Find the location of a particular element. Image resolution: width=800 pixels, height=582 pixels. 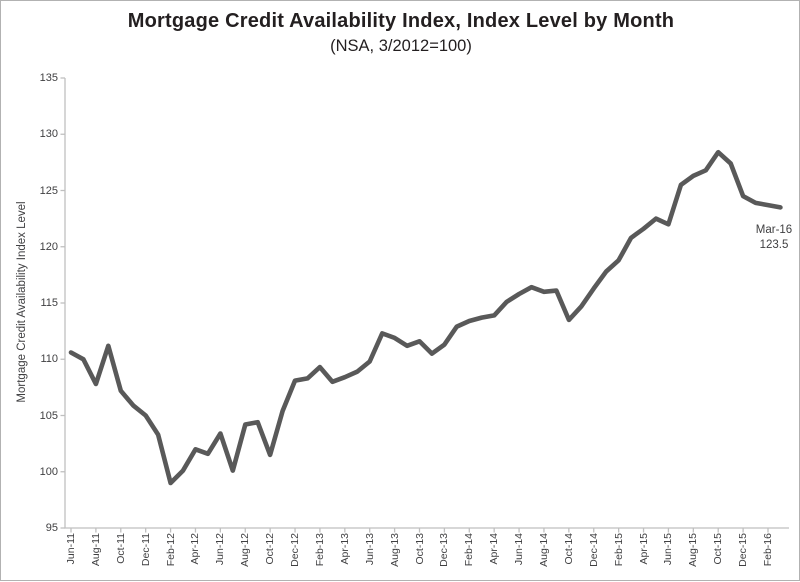

x-axis-tick-label: Aug-14 is located at coordinates (543, 550).